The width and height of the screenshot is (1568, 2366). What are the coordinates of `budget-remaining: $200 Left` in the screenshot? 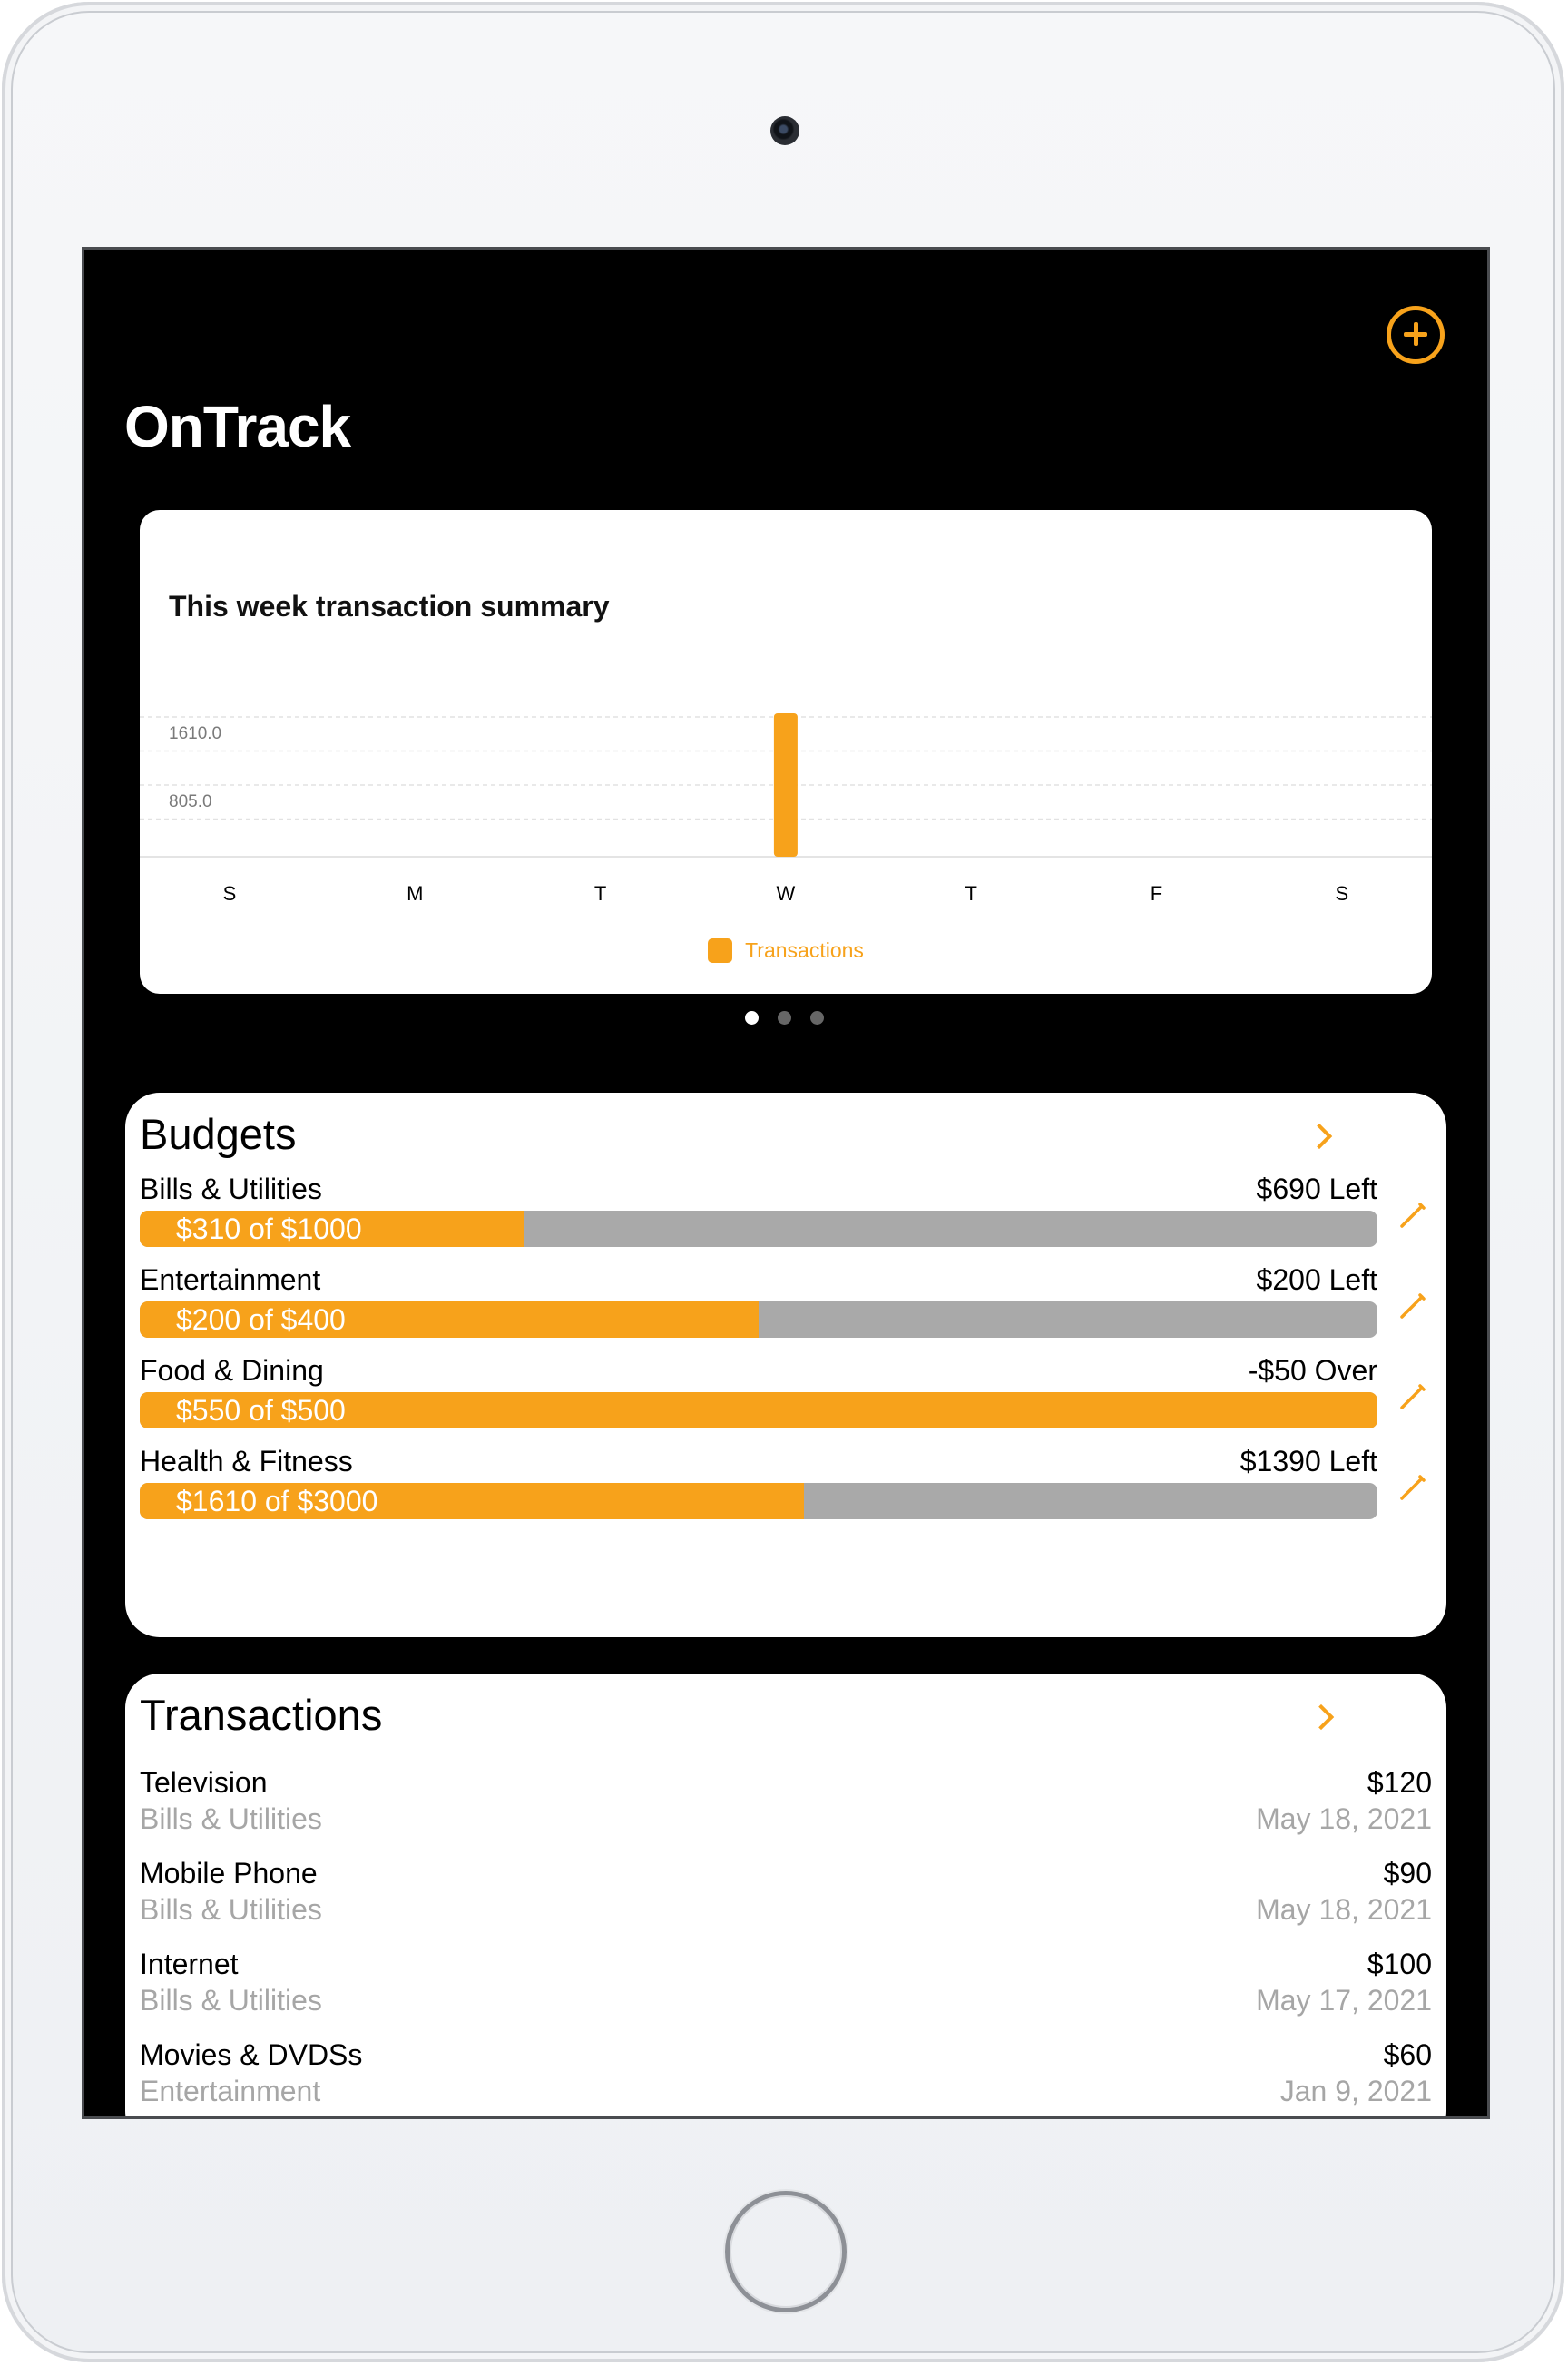 It's located at (1316, 1279).